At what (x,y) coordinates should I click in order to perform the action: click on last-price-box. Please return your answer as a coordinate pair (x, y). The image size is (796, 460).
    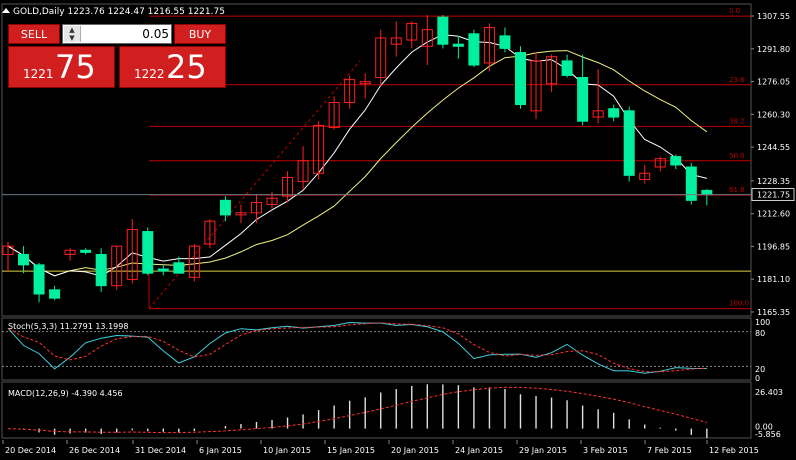
    Looking at the image, I should click on (773, 194).